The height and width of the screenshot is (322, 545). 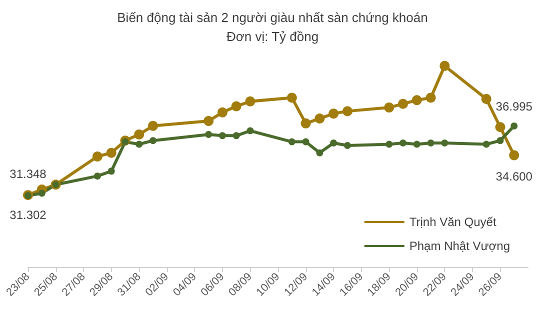 What do you see at coordinates (514, 176) in the screenshot?
I see `data-label: 34.600` at bounding box center [514, 176].